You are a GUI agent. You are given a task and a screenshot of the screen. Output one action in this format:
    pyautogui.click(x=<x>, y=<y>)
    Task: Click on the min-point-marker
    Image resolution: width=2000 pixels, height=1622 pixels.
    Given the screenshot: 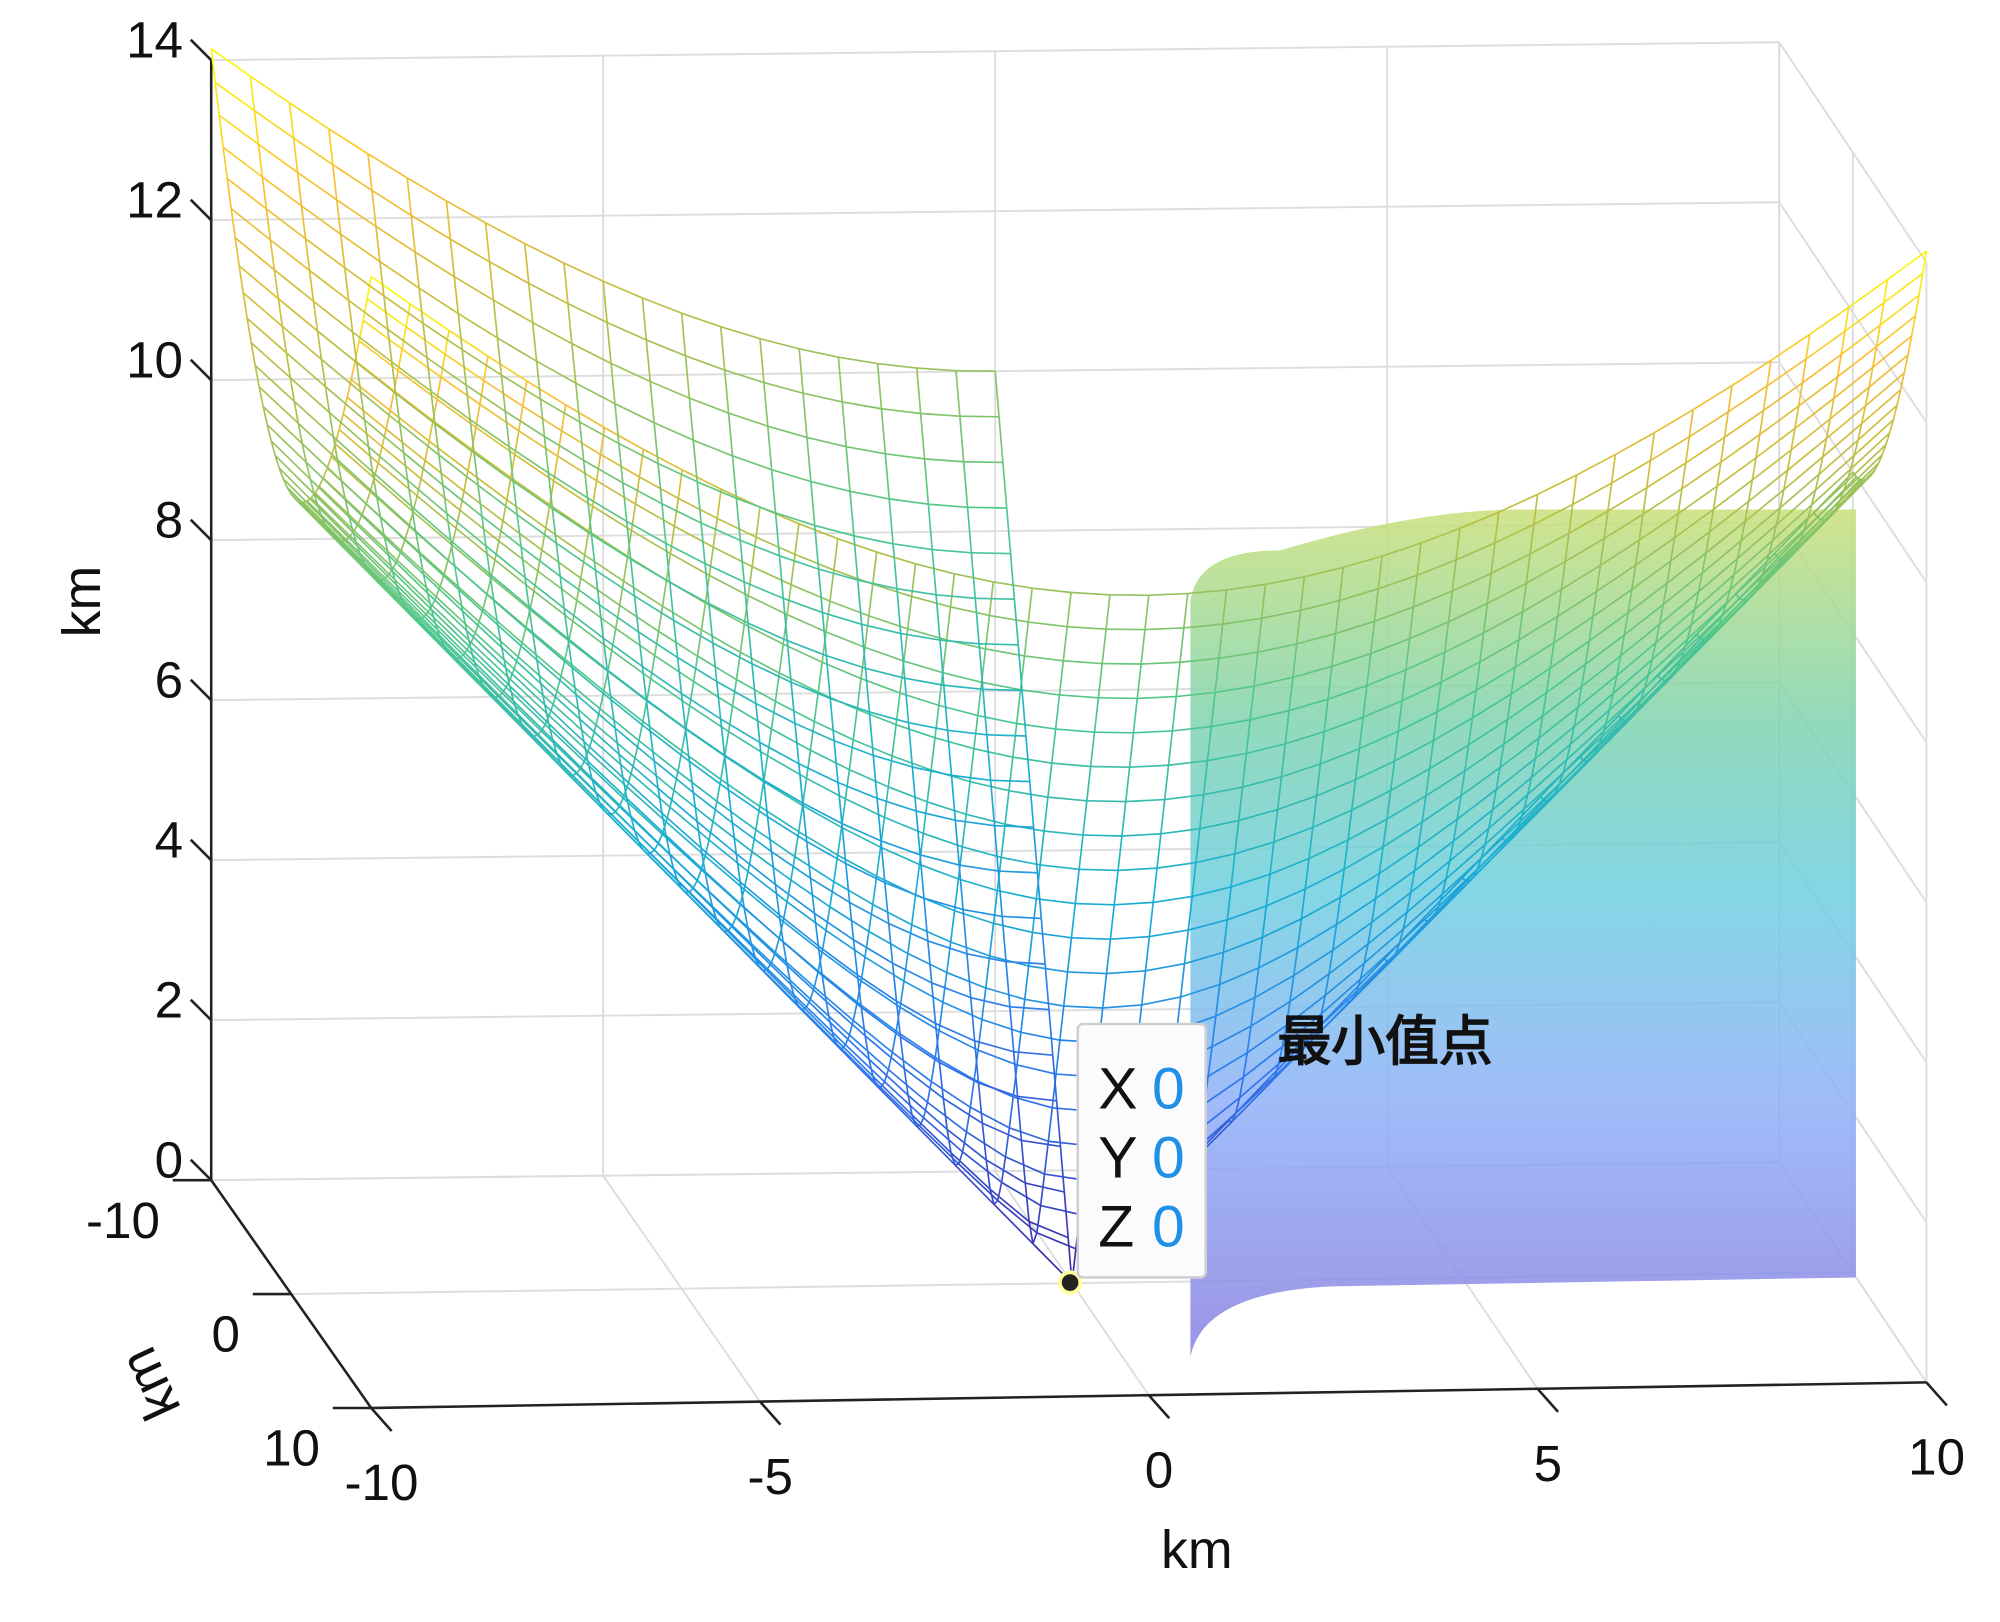 What is the action you would take?
    pyautogui.click(x=1070, y=1282)
    